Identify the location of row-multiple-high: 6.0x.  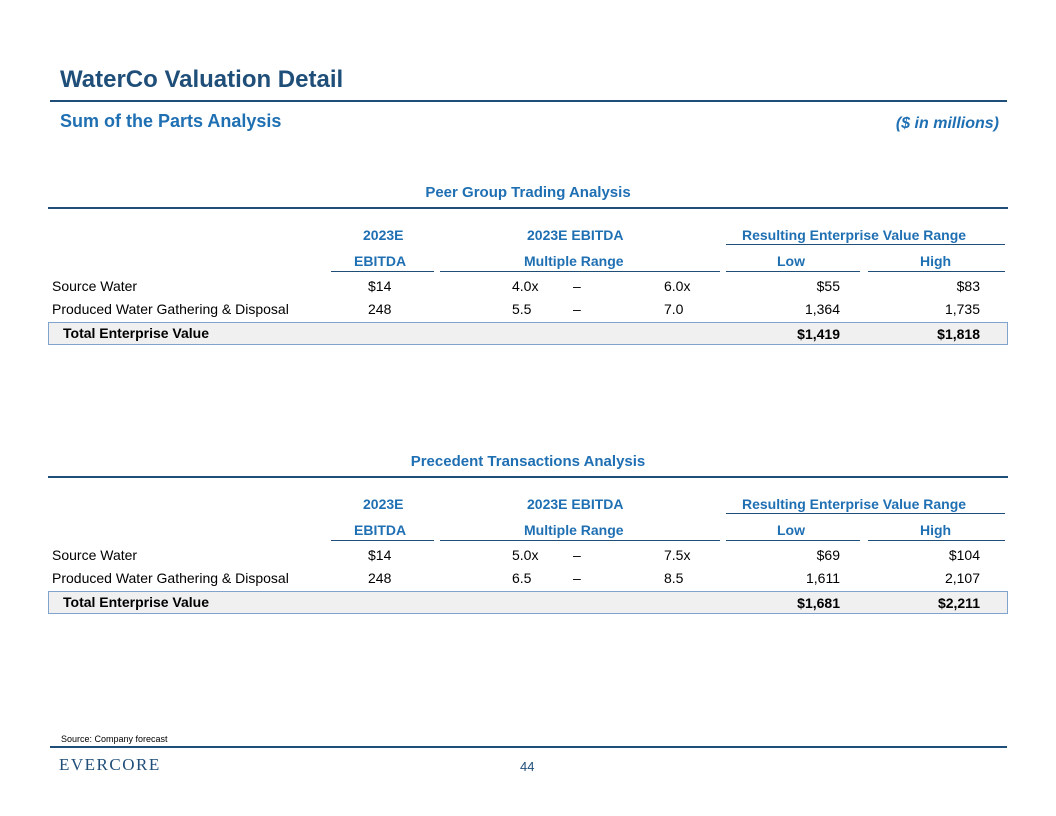
(677, 286).